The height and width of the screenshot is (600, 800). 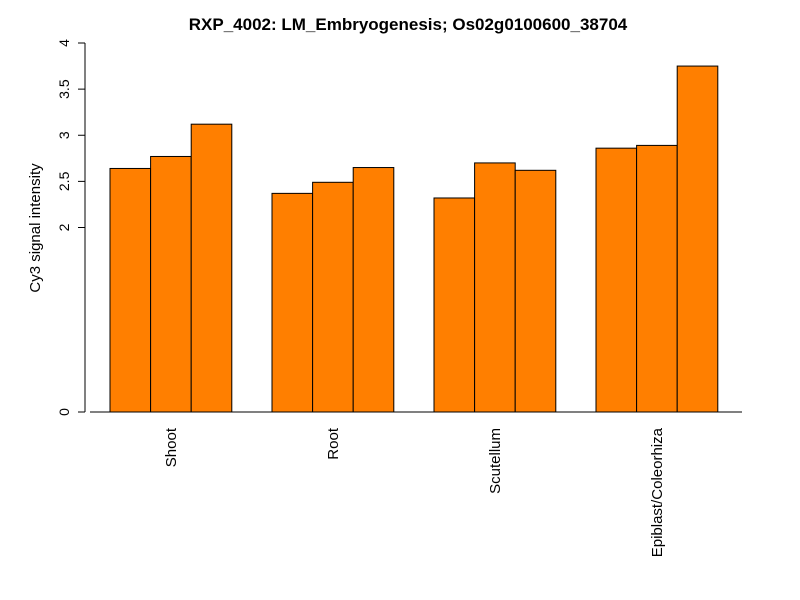 I want to click on category-label: Epiblast/Coleorhiza, so click(x=657, y=492).